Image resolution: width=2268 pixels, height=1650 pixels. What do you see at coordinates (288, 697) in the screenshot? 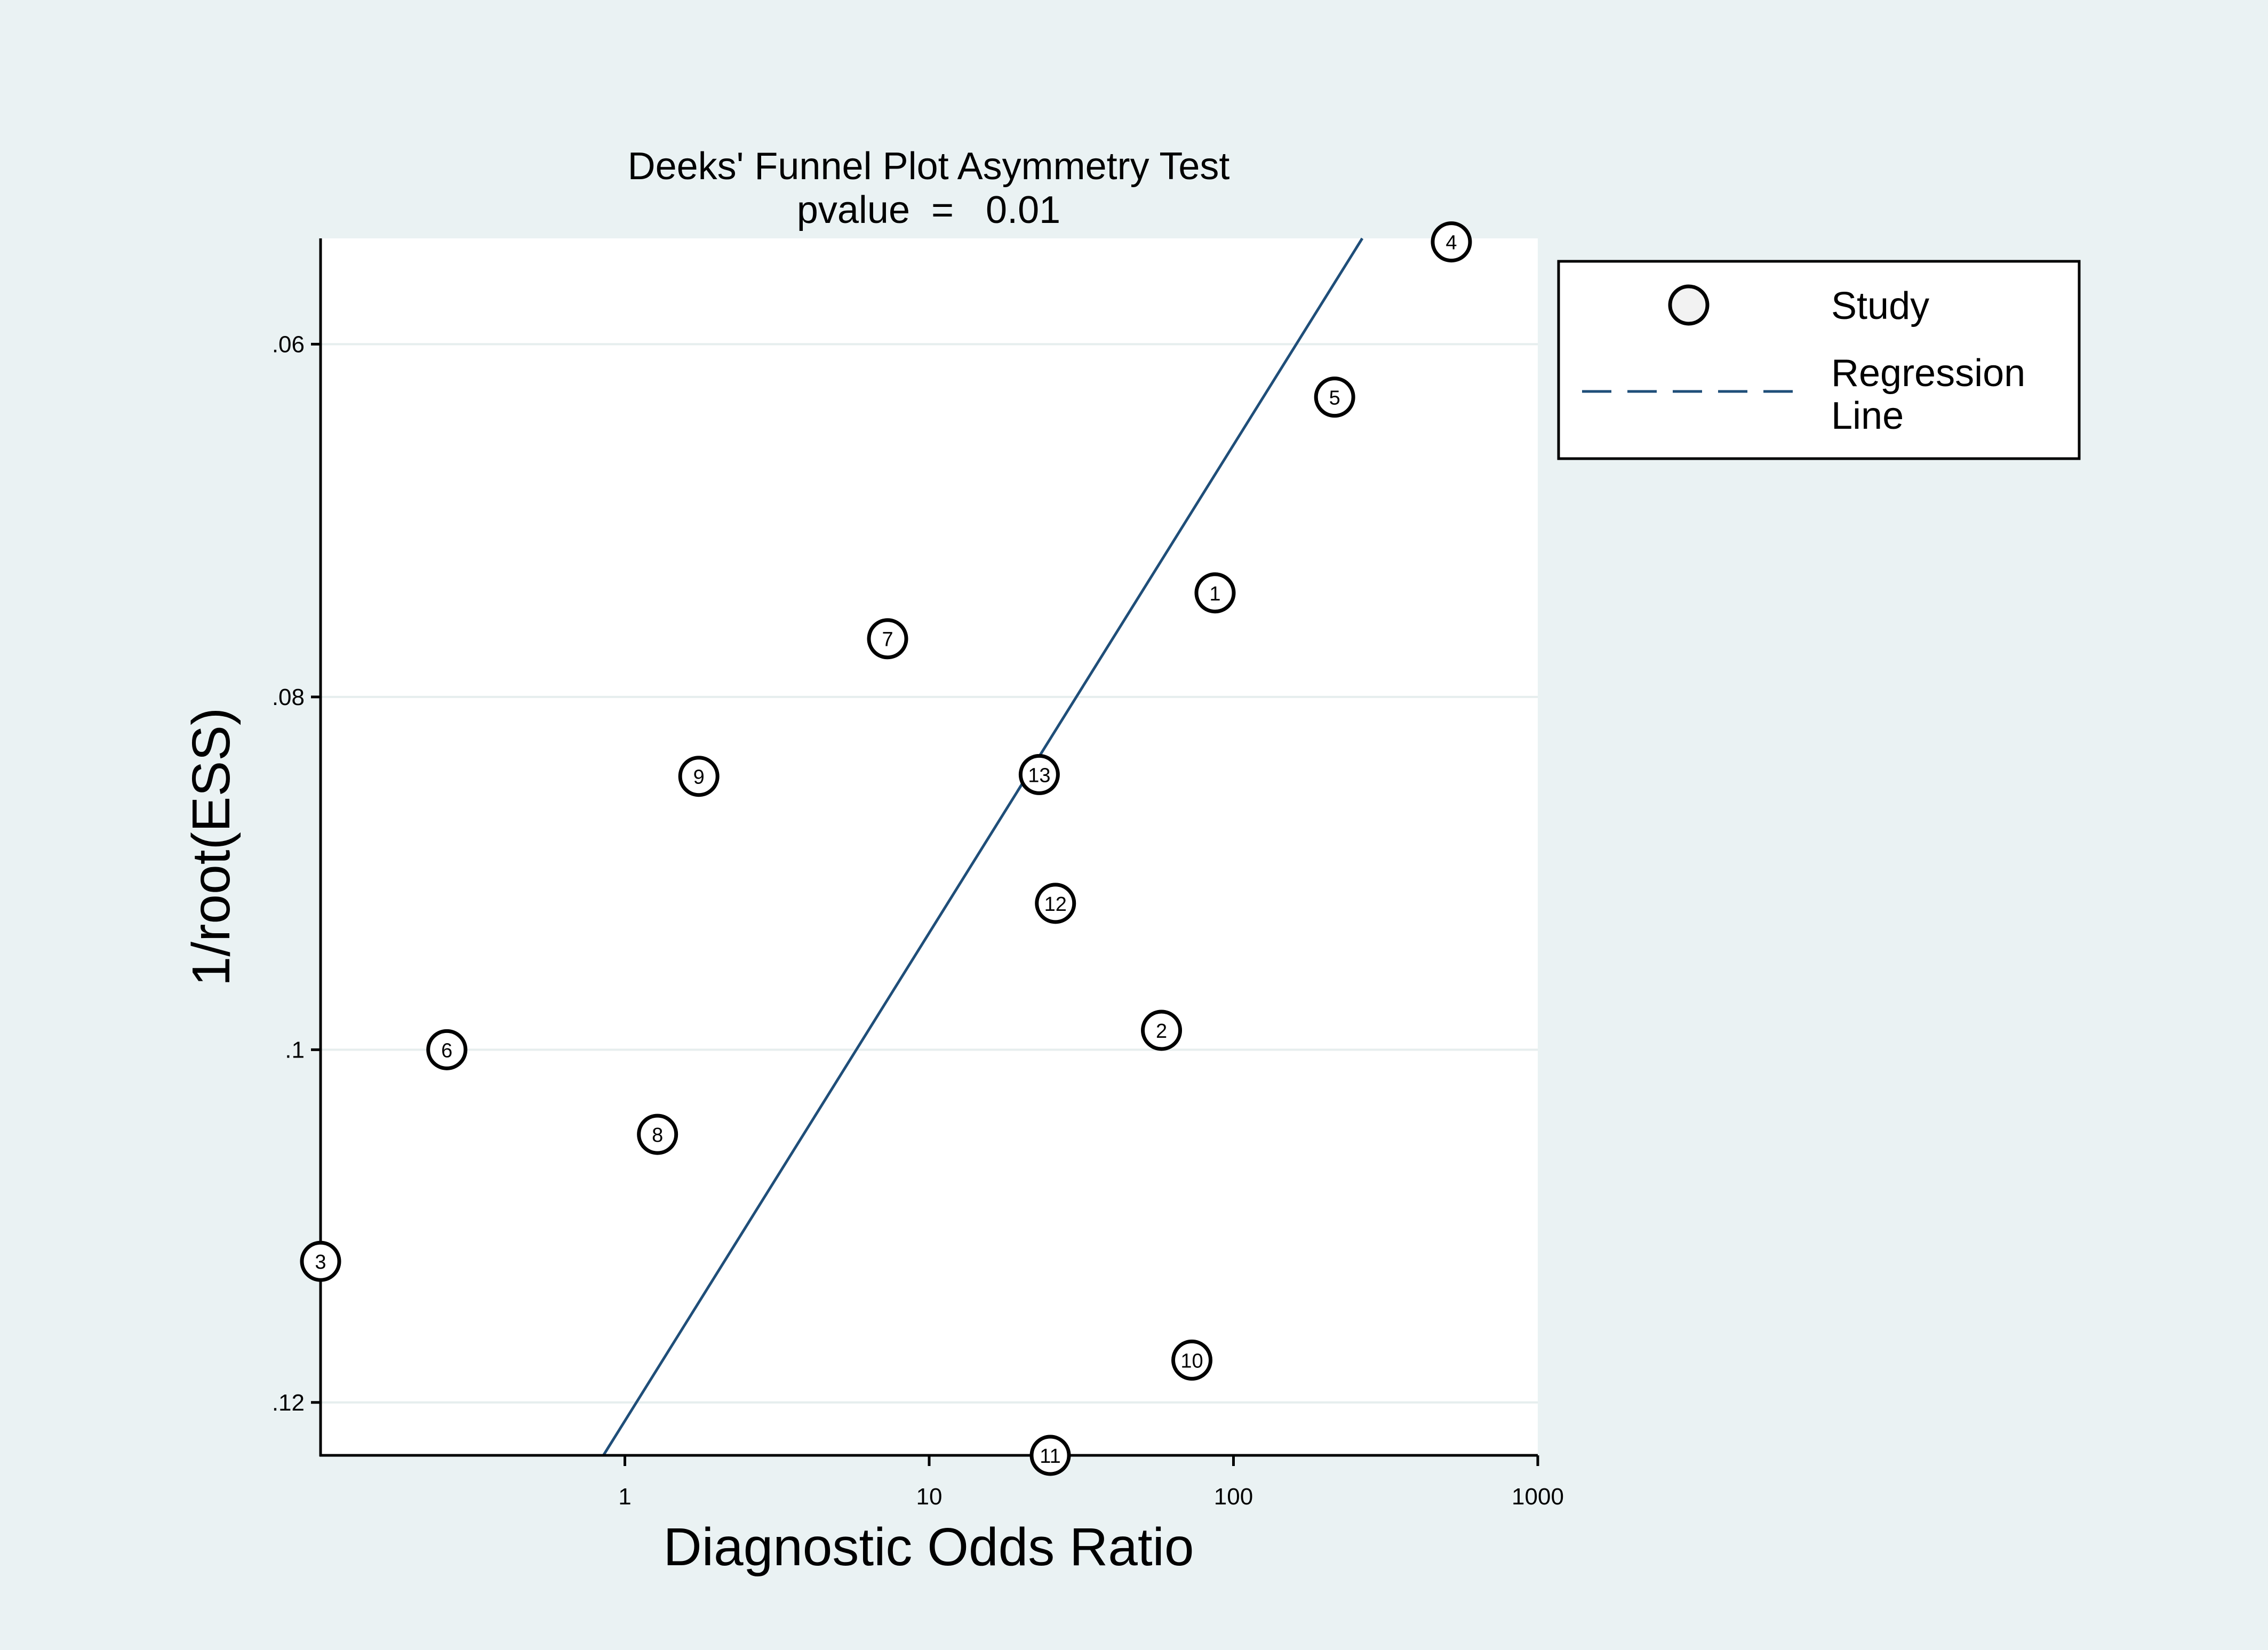
I see `y-tick-label: .08` at bounding box center [288, 697].